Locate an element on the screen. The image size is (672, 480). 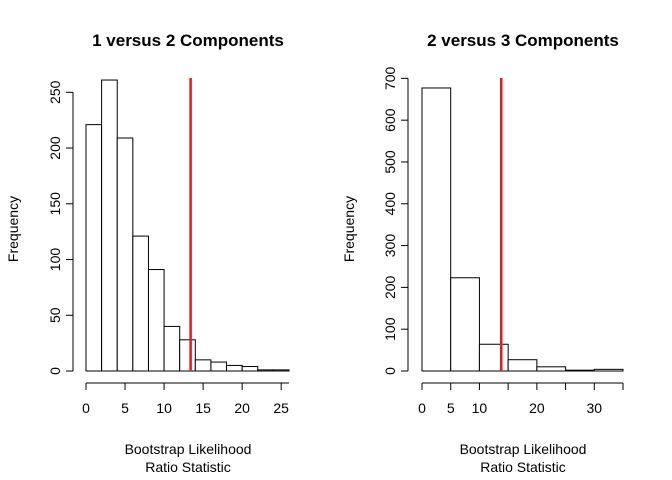
x-tick-label: 15 is located at coordinates (203, 408).